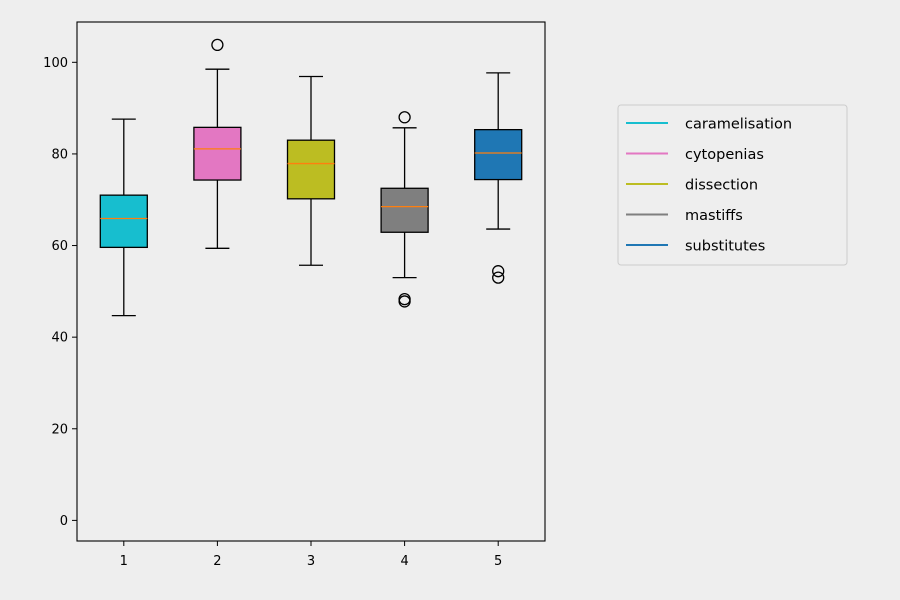 This screenshot has height=600, width=900. I want to click on y-tick-label: 100, so click(55, 63).